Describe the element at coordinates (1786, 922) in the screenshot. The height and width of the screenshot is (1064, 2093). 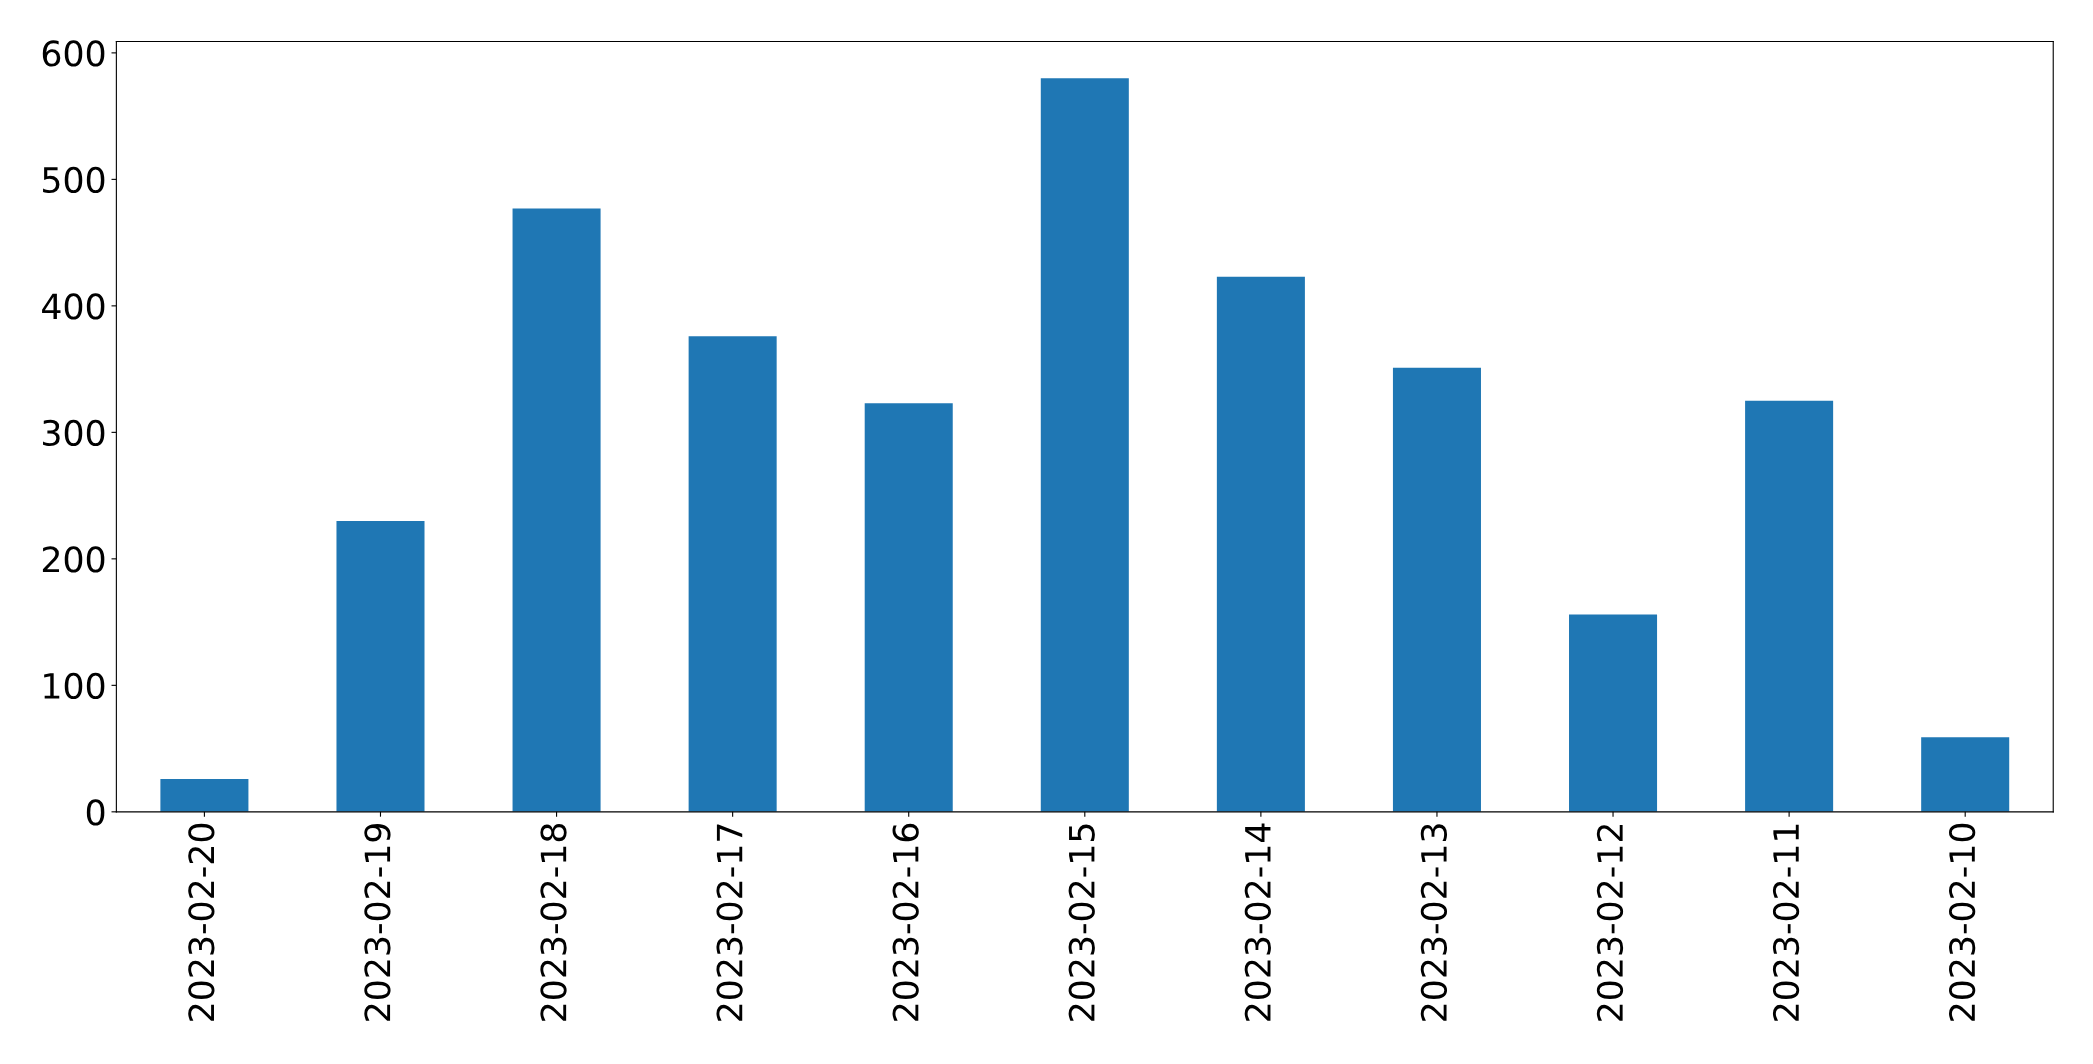
I see `x-tick-label: 2023-02-11` at that location.